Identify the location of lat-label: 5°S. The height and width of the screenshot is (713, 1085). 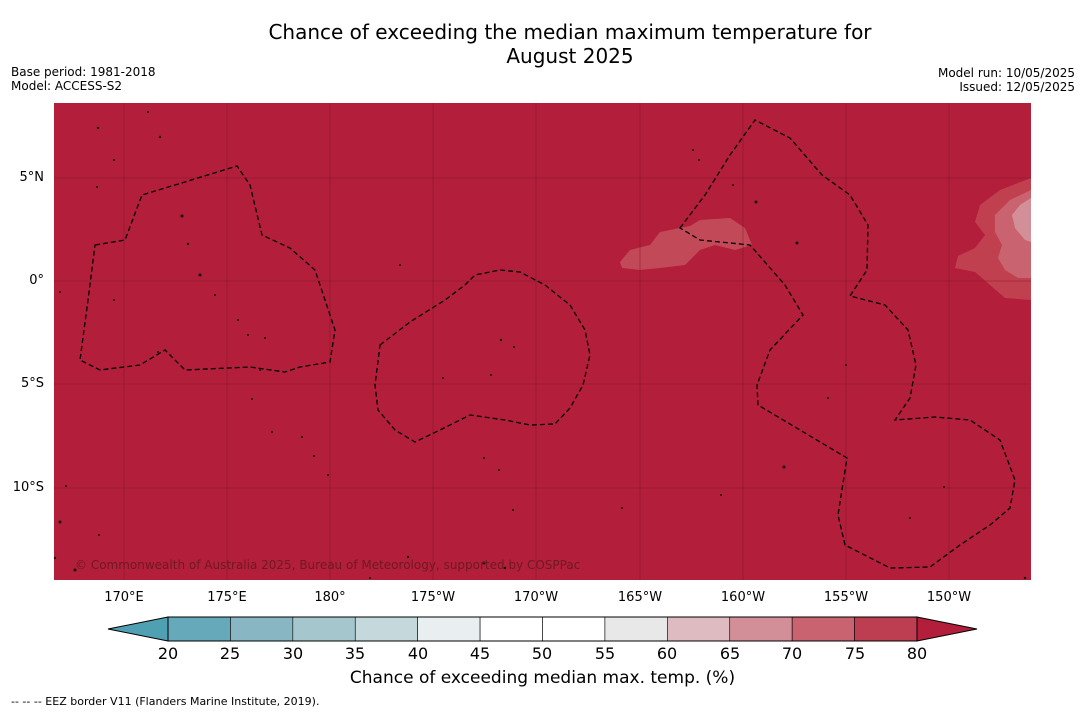
(32, 383).